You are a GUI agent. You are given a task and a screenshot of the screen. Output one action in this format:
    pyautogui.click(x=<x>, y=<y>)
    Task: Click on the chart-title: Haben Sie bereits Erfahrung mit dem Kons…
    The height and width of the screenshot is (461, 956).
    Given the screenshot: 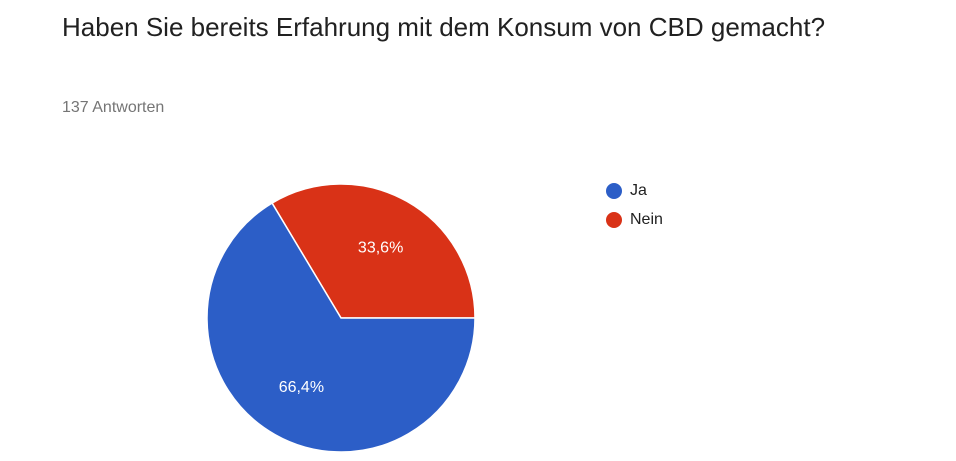 What is the action you would take?
    pyautogui.click(x=444, y=27)
    